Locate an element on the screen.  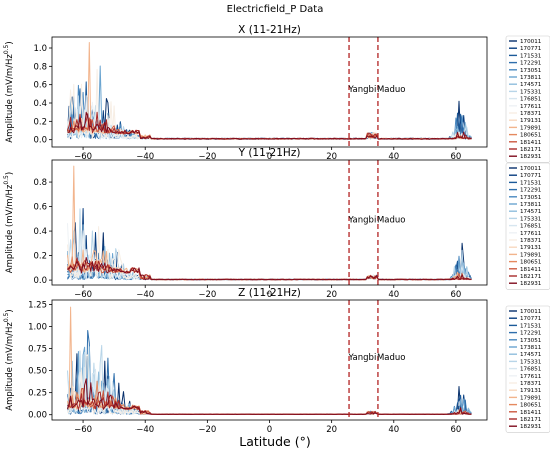
panel-title: Z (11-21Hz) is located at coordinates (269, 293).